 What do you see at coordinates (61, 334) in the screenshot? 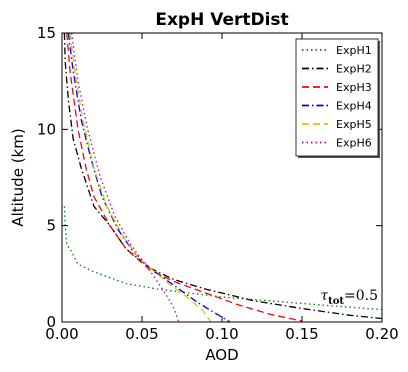
I see `x-tick-label: 0.00` at bounding box center [61, 334].